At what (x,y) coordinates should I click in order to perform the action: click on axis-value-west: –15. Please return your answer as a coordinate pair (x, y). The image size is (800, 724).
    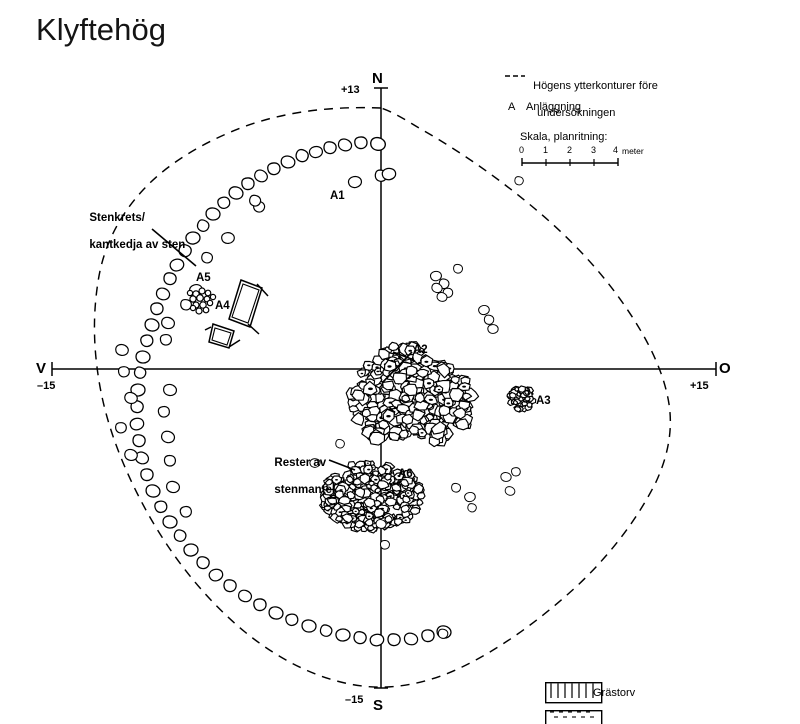
    Looking at the image, I should click on (46, 386).